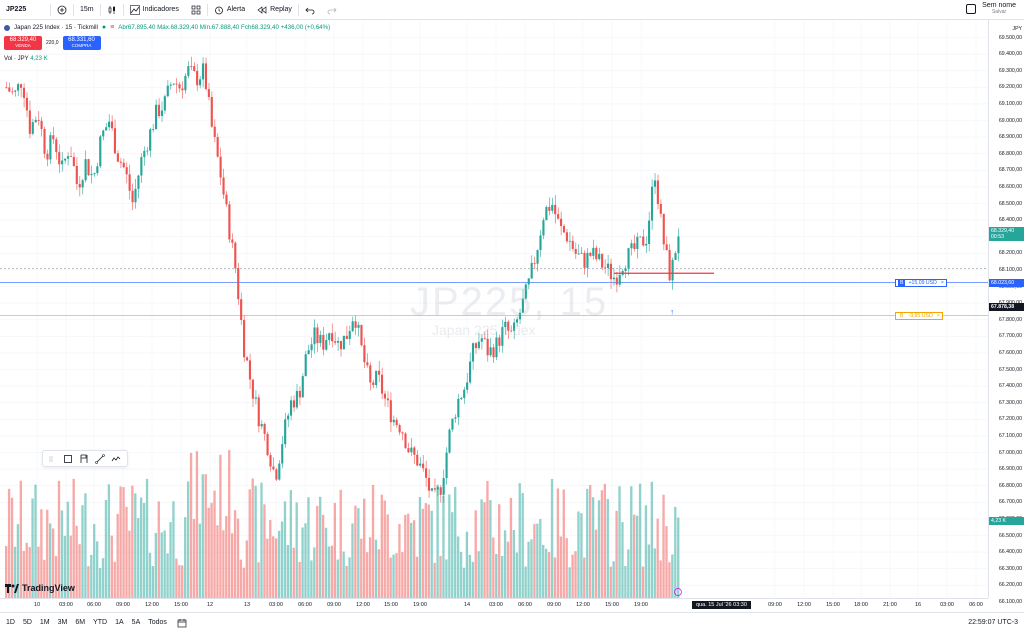 This screenshot has width=1024, height=632. What do you see at coordinates (136, 622) in the screenshot?
I see `range-button-5a: 5A` at bounding box center [136, 622].